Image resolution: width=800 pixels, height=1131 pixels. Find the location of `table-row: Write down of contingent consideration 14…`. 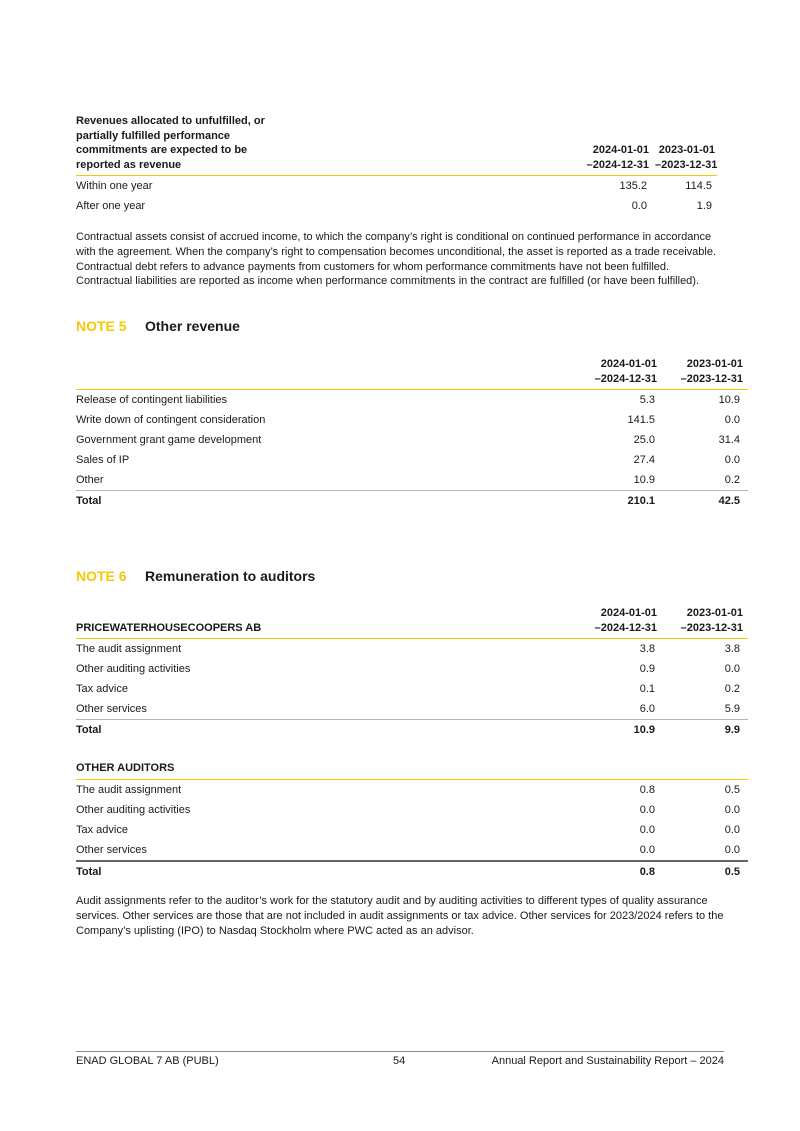

table-row: Write down of contingent consideration 14… is located at coordinates (412, 420).